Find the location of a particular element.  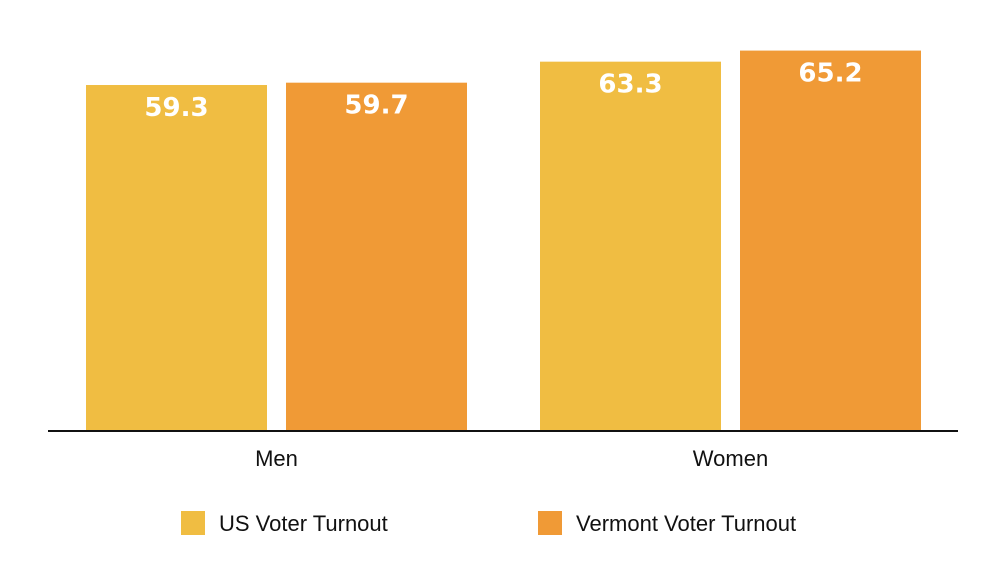

category-label: Women is located at coordinates (730, 458).